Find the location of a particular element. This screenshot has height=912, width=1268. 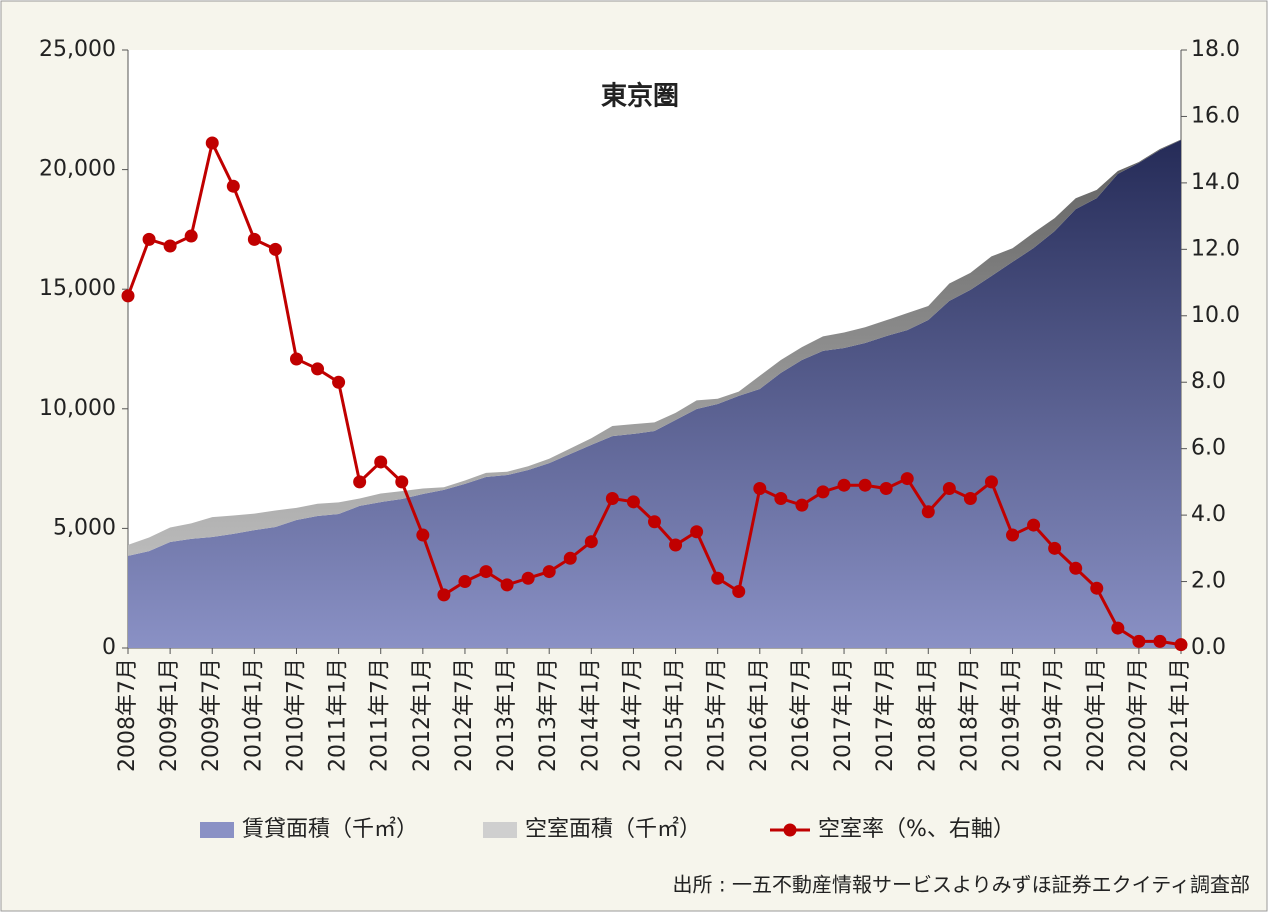

y2-tick-label: 12.0 is located at coordinates (1215, 248).